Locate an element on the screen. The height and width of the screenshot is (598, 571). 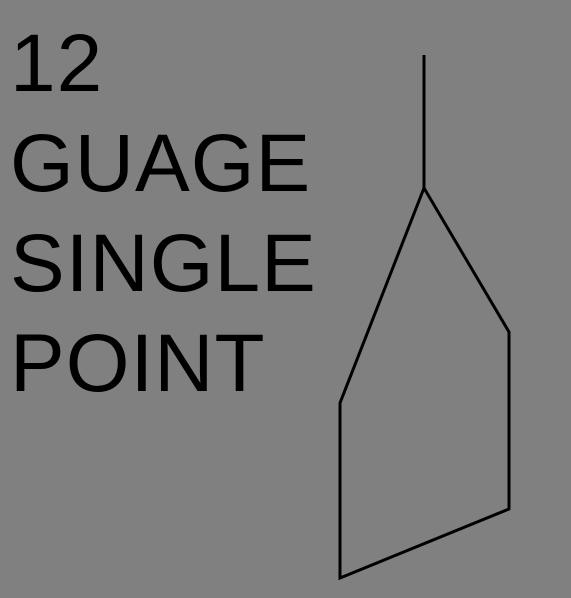
point-word: POINT is located at coordinates (138, 363).